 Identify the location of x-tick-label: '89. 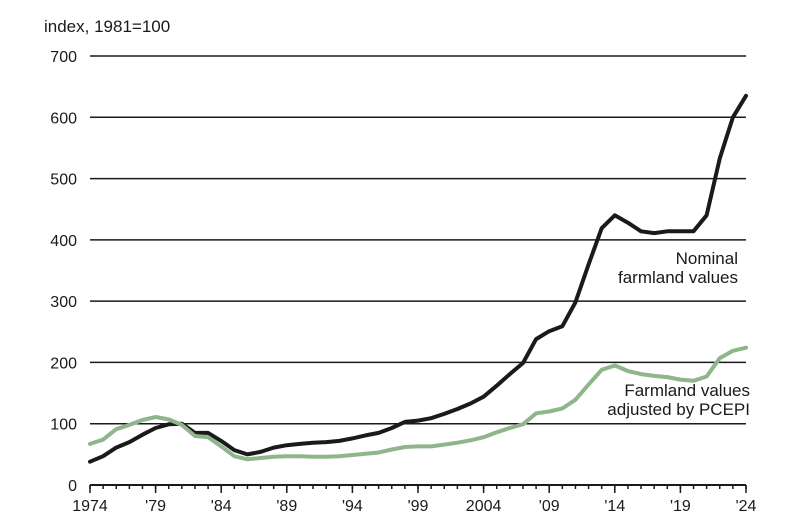
(286, 506).